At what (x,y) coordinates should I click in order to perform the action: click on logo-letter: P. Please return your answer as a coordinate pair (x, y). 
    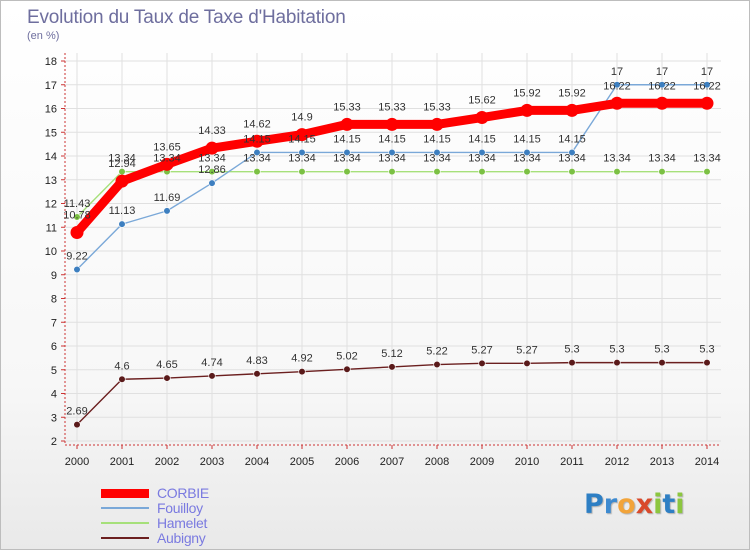
    Looking at the image, I should click on (594, 504).